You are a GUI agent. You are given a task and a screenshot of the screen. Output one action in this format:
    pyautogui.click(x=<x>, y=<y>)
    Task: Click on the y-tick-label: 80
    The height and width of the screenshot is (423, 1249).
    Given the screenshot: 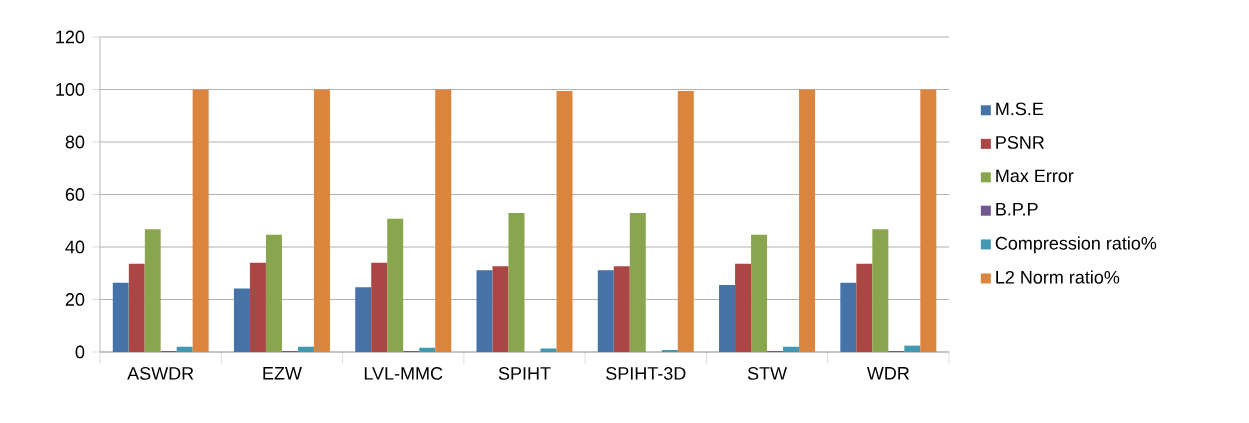 What is the action you would take?
    pyautogui.click(x=75, y=142)
    